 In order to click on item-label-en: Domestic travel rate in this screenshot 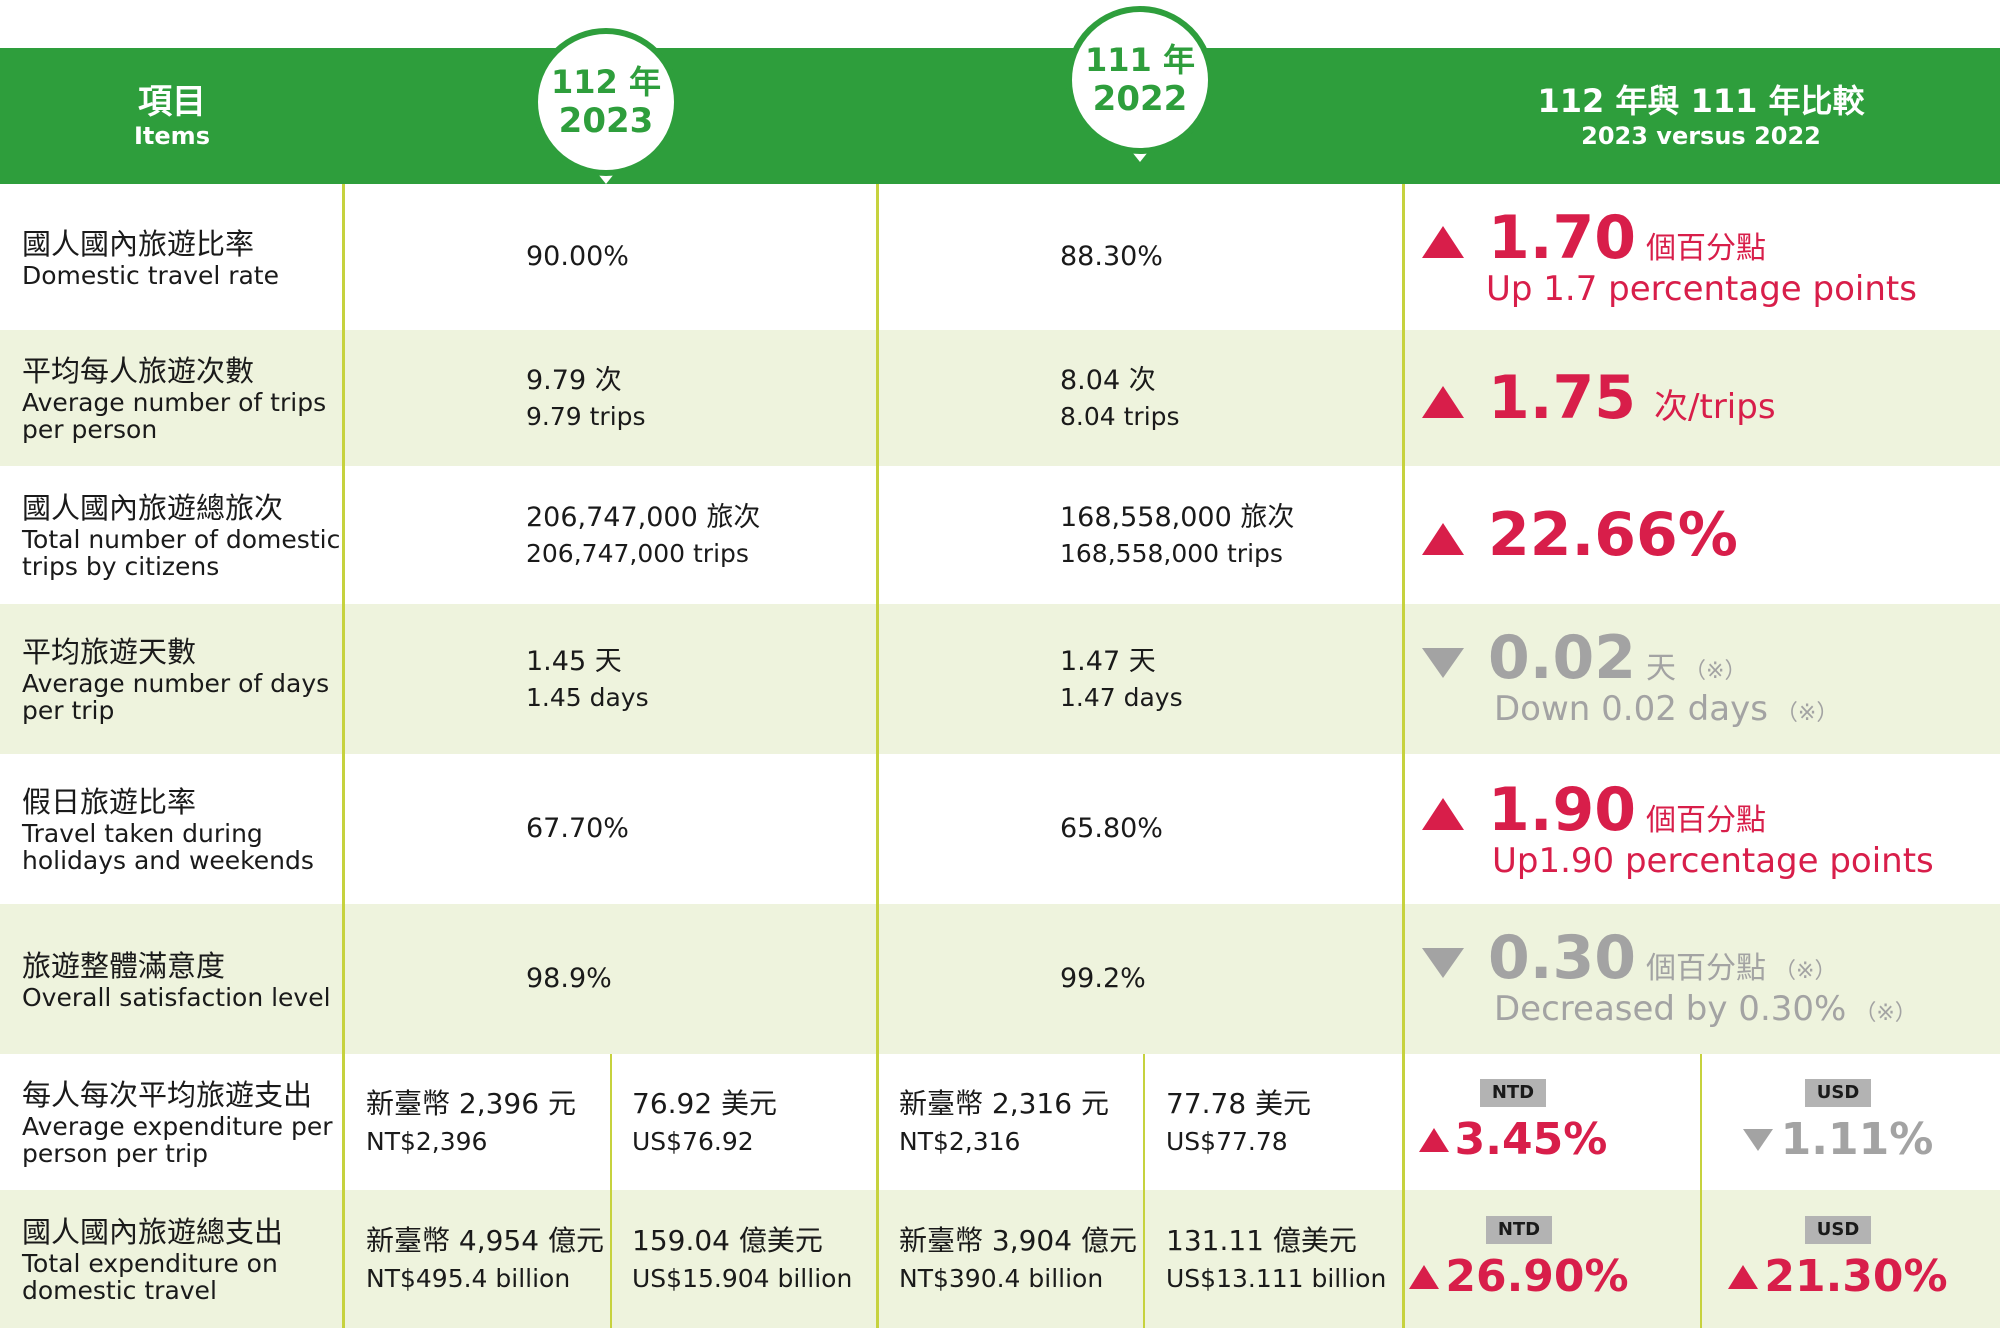, I will do `click(150, 275)`.